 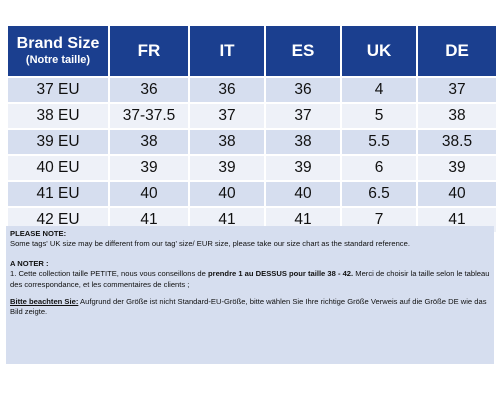 I want to click on uk-cell: 6.5, so click(x=379, y=194).